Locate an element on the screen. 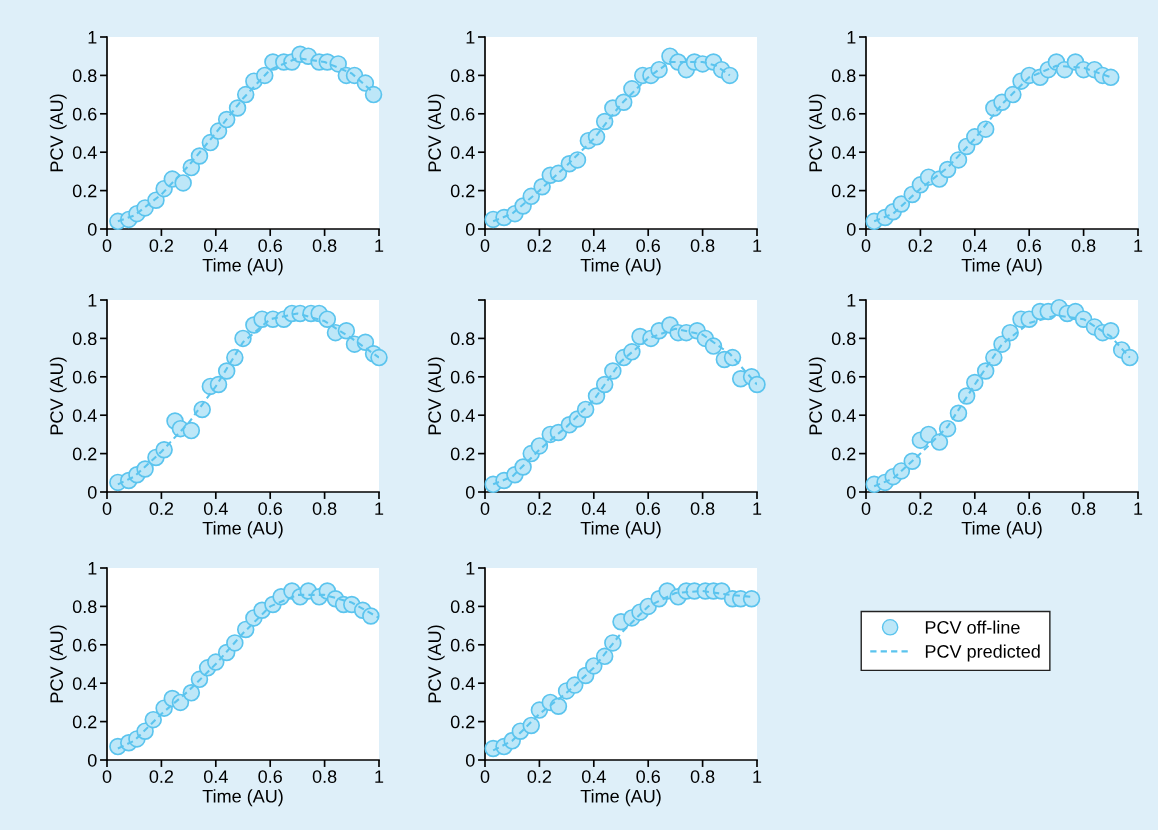  legend-label: PCV off-line is located at coordinates (972, 627).